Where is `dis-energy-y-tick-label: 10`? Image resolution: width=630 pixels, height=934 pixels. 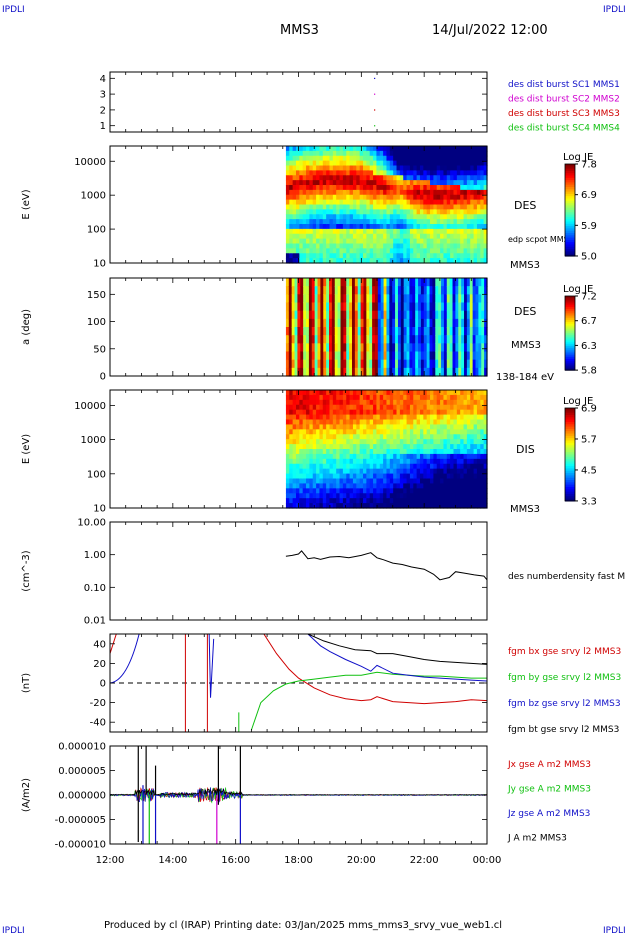 dis-energy-y-tick-label: 10 is located at coordinates (99, 509).